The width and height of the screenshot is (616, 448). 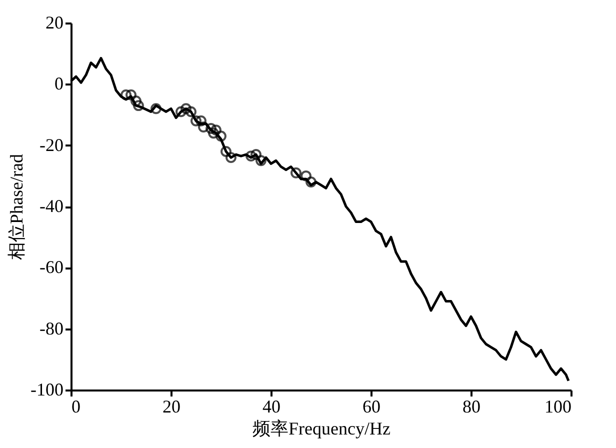 What do you see at coordinates (52, 267) in the screenshot?
I see `y-tick-label: -60` at bounding box center [52, 267].